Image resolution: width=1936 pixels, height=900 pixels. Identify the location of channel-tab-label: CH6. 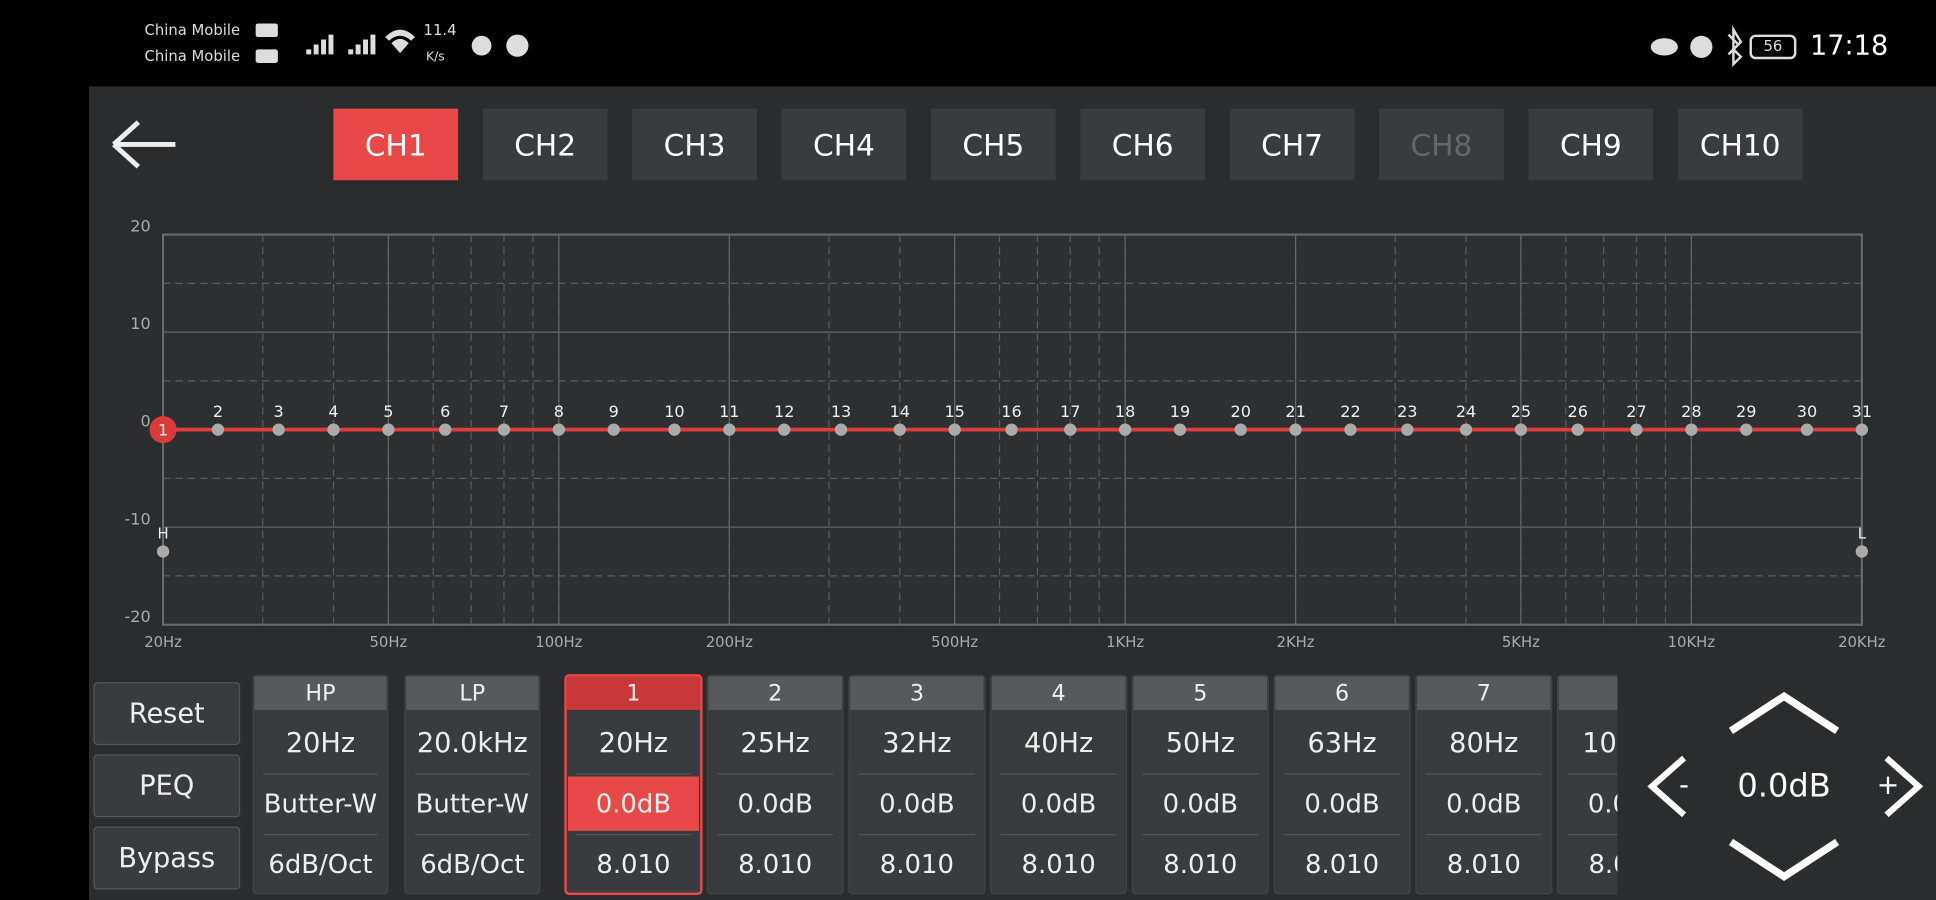
(1143, 145).